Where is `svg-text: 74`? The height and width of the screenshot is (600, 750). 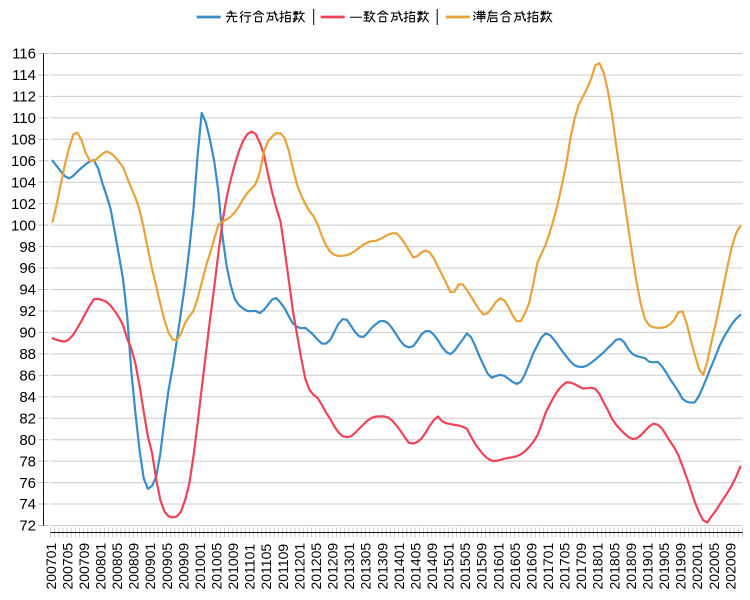
svg-text: 74 is located at coordinates (27, 504).